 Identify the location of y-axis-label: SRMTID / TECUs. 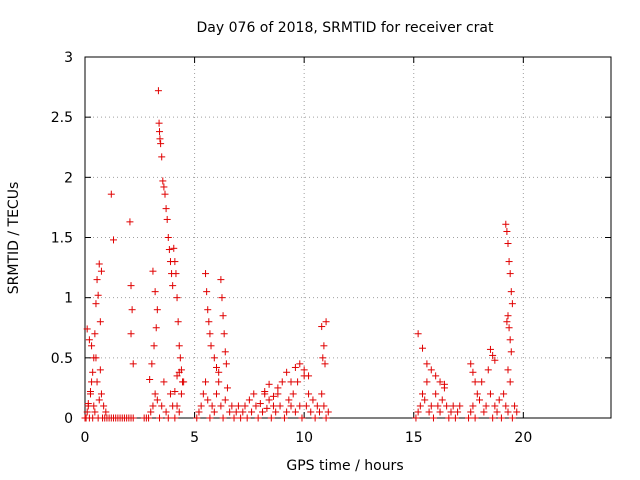
(14, 238).